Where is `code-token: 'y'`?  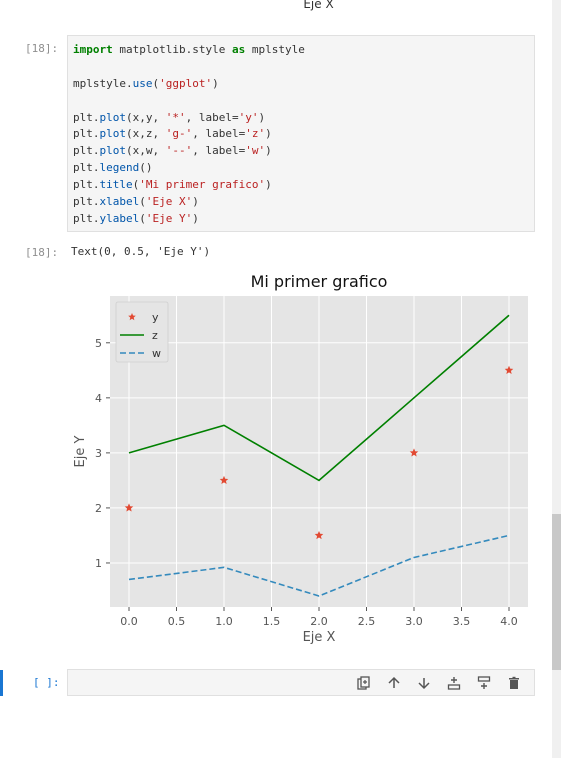
code-token: 'y' is located at coordinates (248, 117).